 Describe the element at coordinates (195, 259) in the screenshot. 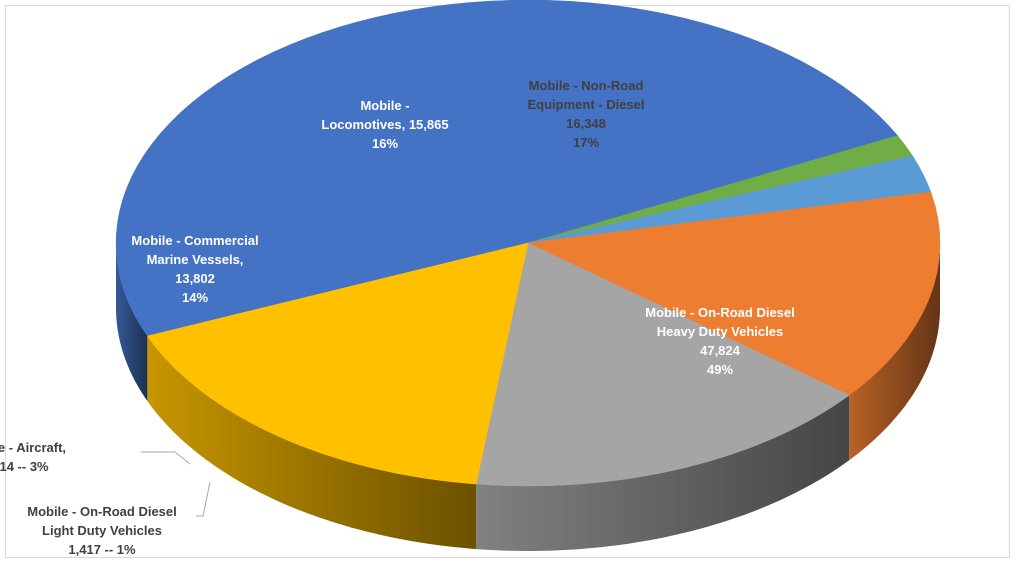

I see `data-label-line: Marine Vessels,` at that location.